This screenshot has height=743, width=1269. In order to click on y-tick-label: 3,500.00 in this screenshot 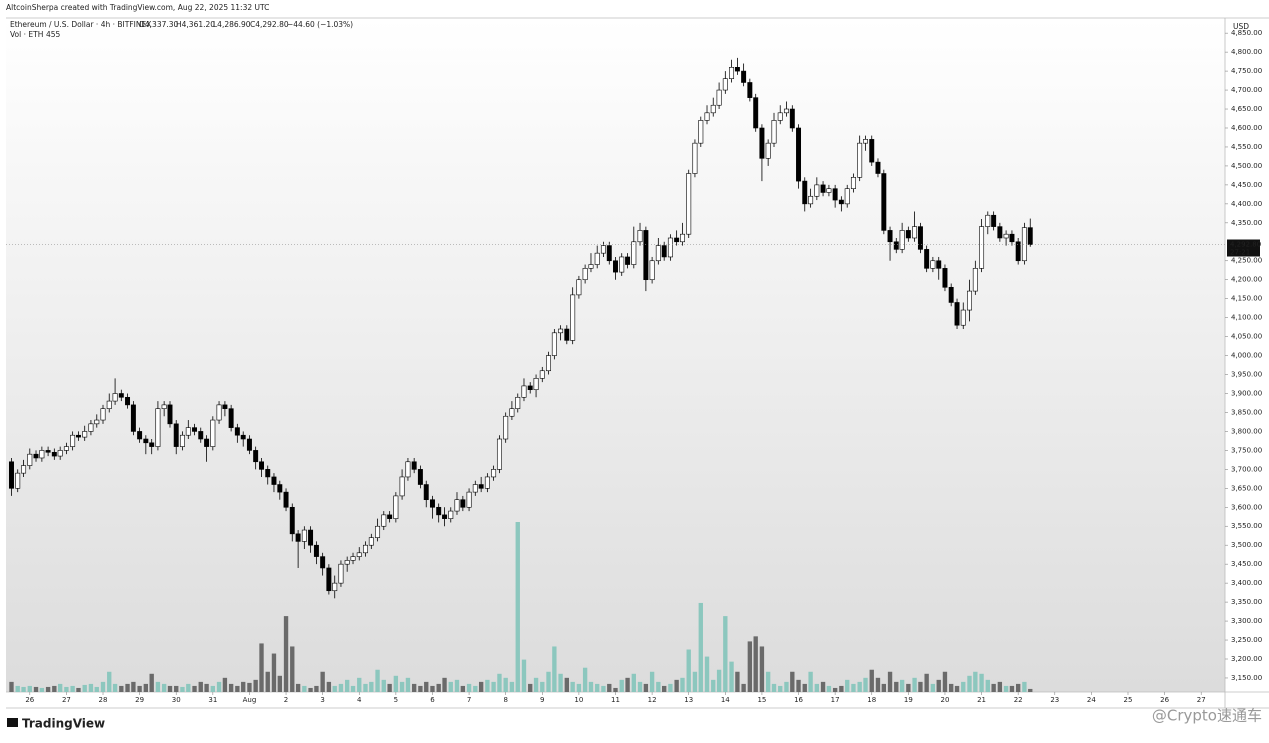, I will do `click(1246, 545)`.